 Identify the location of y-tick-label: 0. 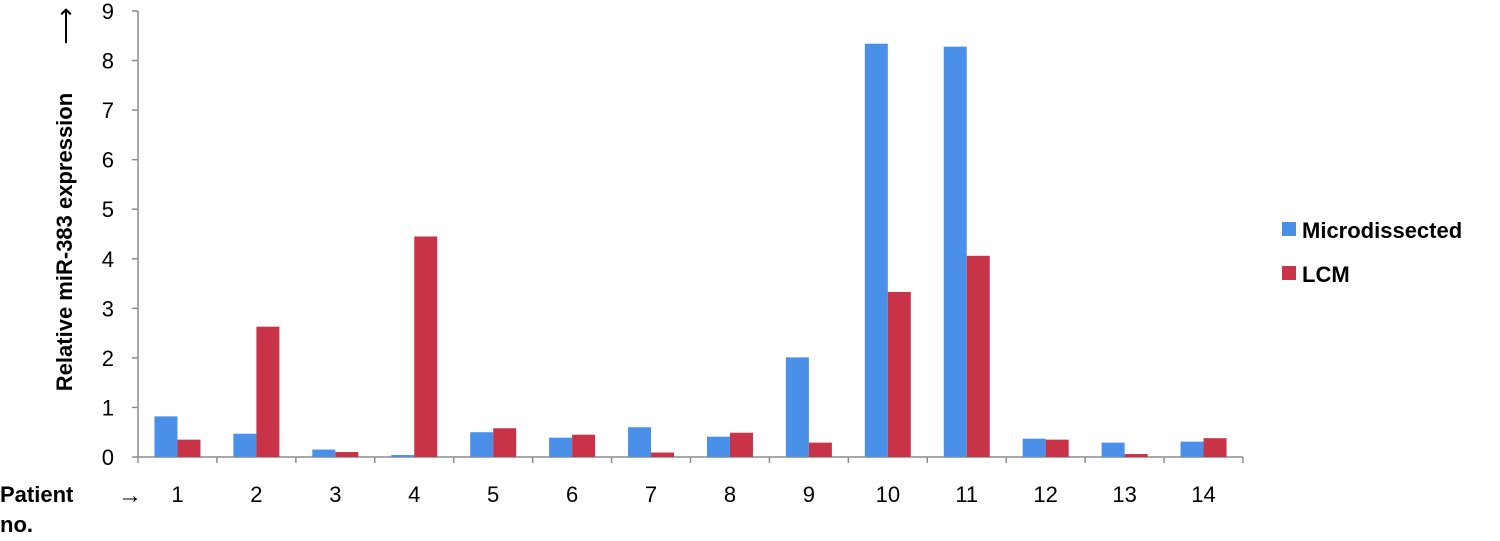
(108, 457).